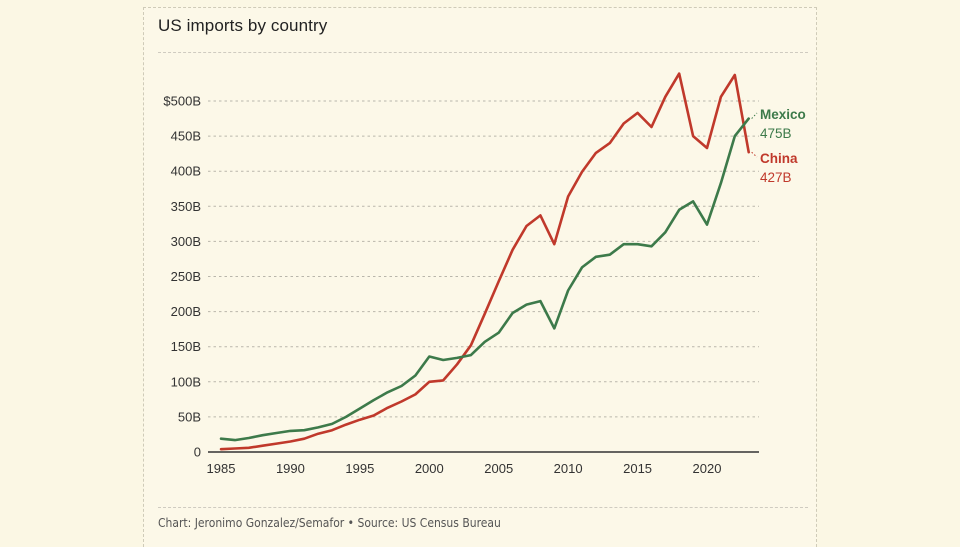  I want to click on x-axis-ticks: 1985 1990 1995 2000 2005 2010 2015 2020, so click(464, 468).